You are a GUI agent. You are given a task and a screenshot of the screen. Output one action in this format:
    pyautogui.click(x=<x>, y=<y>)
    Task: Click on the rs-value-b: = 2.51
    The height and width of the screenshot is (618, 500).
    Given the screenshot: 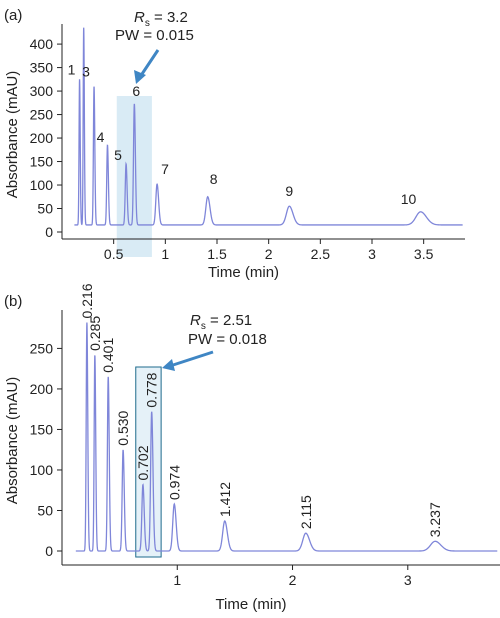 What is the action you would take?
    pyautogui.click(x=229, y=320)
    